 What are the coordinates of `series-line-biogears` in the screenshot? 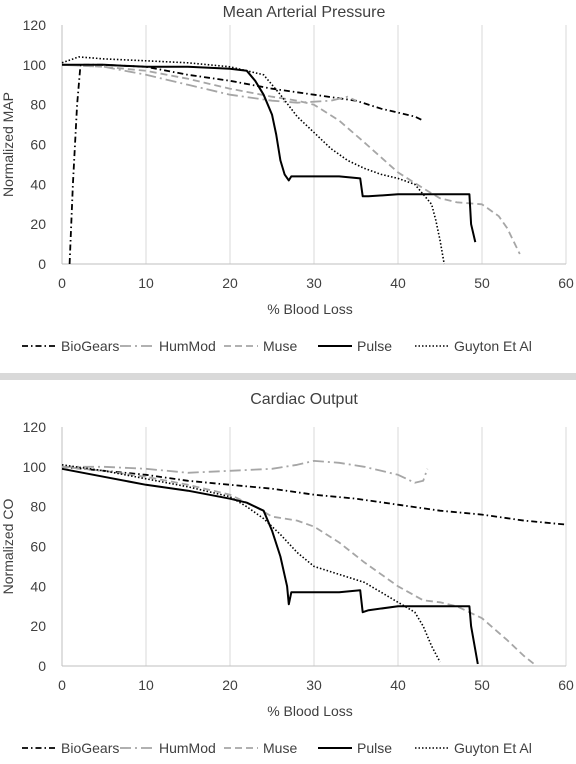 It's located at (314, 495).